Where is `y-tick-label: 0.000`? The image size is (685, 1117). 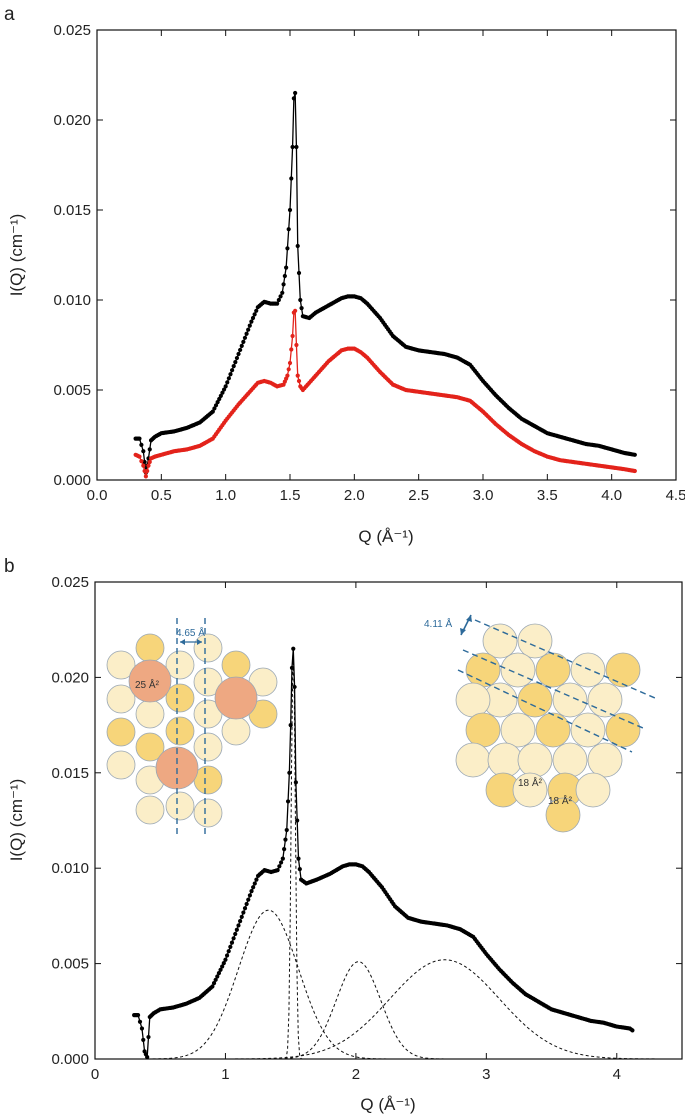
y-tick-label: 0.000 is located at coordinates (70, 1059).